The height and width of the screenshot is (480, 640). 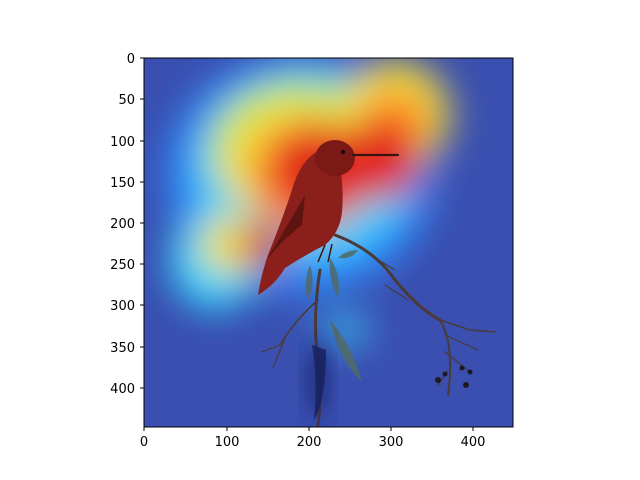 What do you see at coordinates (131, 59) in the screenshot?
I see `y-tick-label: 0` at bounding box center [131, 59].